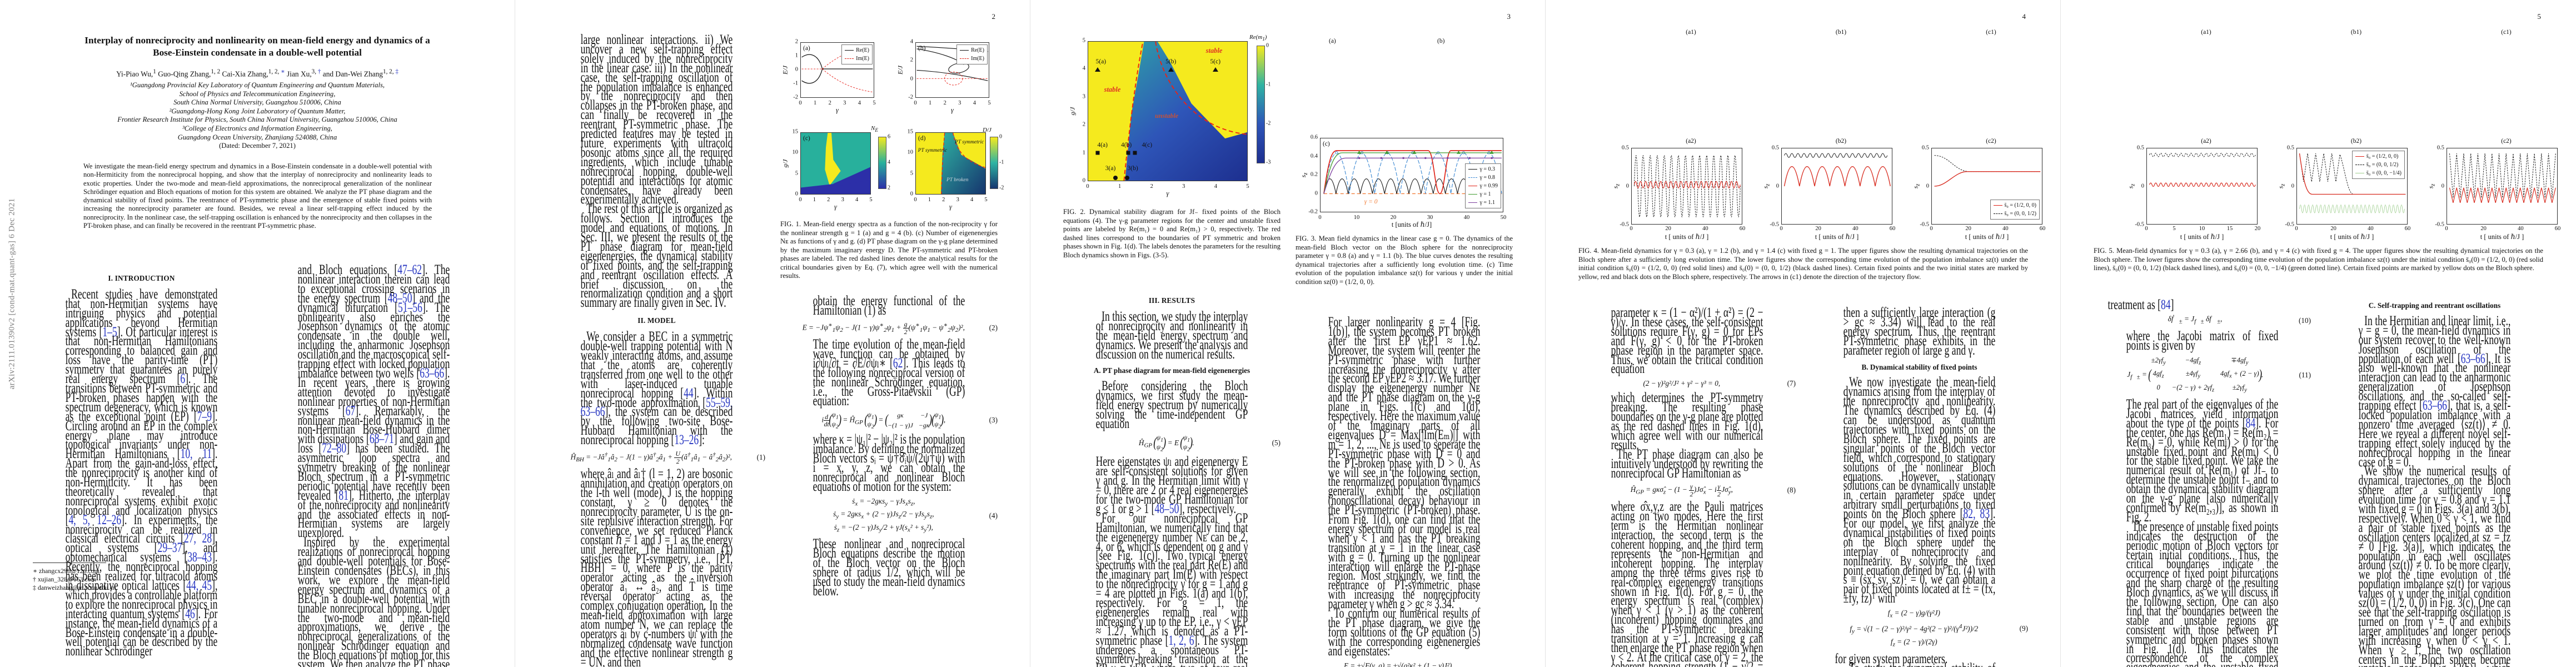 Image resolution: width=2576 pixels, height=667 pixels. I want to click on fig4-panel-b2: sz 0.5 0 -0.5 0 20 40 60 t [ units of ℏ/J ], so click(1828, 193).